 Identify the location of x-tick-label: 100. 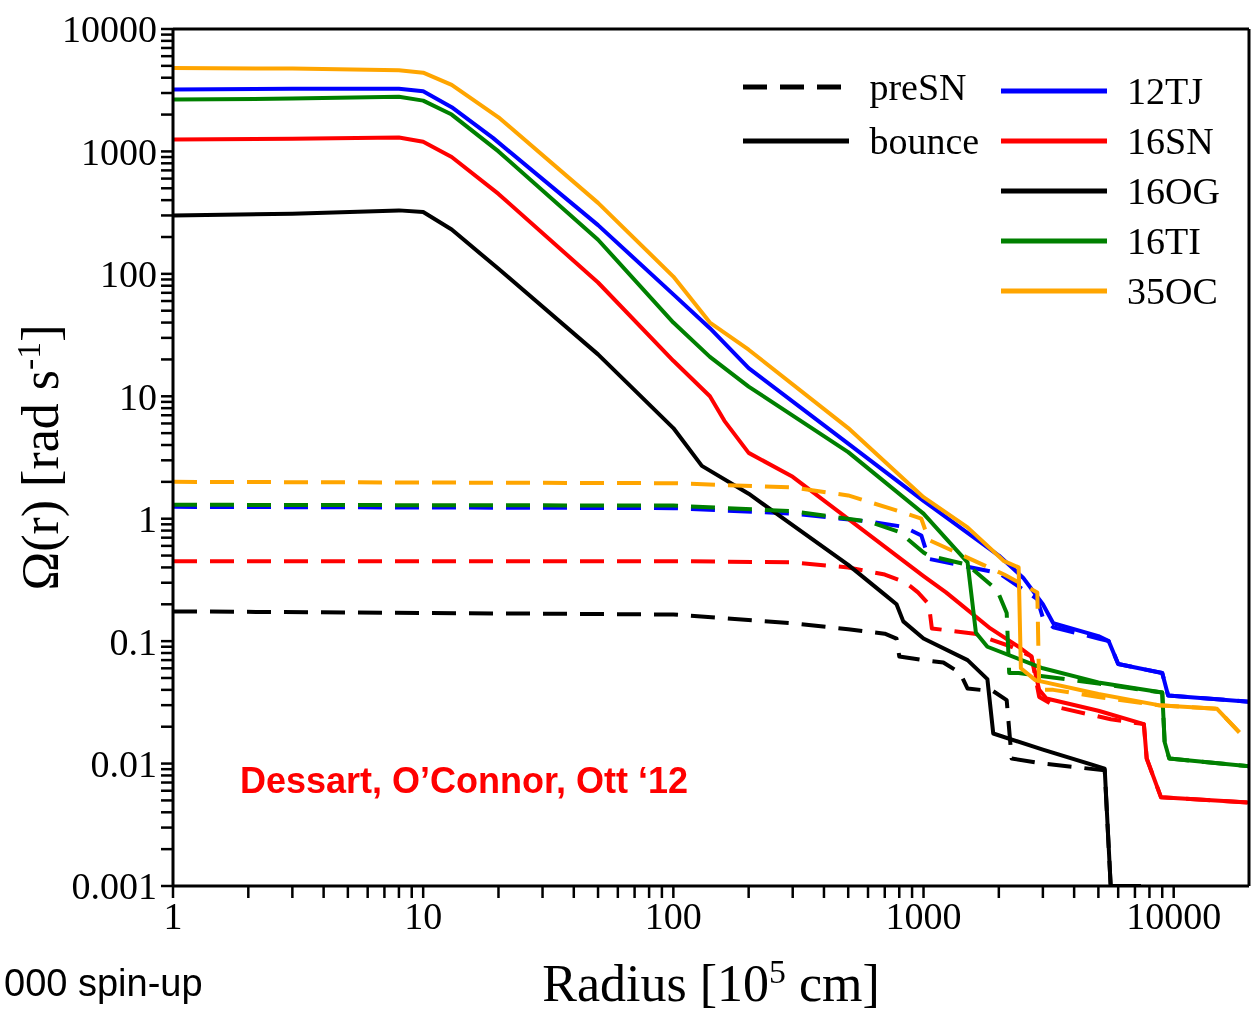
(673, 915).